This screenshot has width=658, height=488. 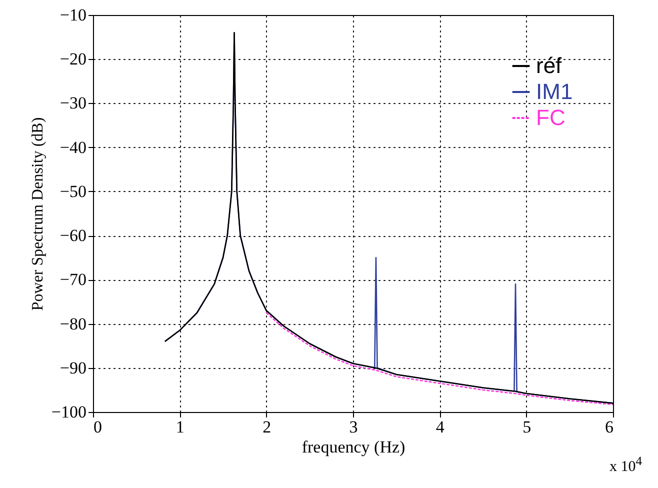 I want to click on y-axis-title: Power Spectrum Density (dB), so click(x=37, y=214).